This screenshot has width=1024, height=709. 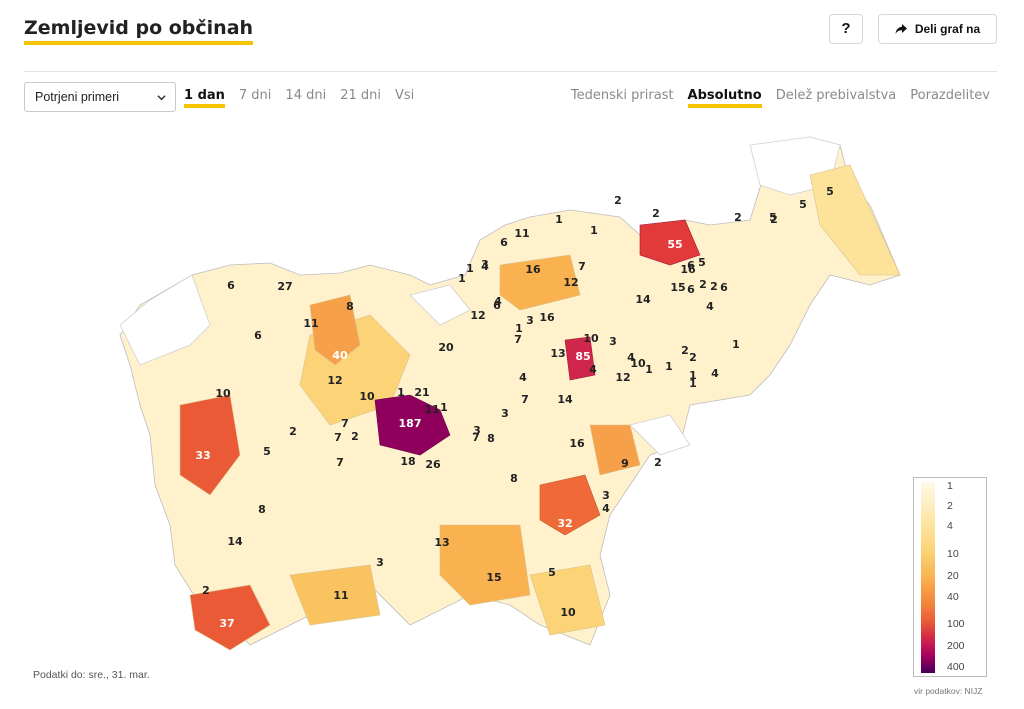 I want to click on tab-view-4: Porazdelitev, so click(x=950, y=95).